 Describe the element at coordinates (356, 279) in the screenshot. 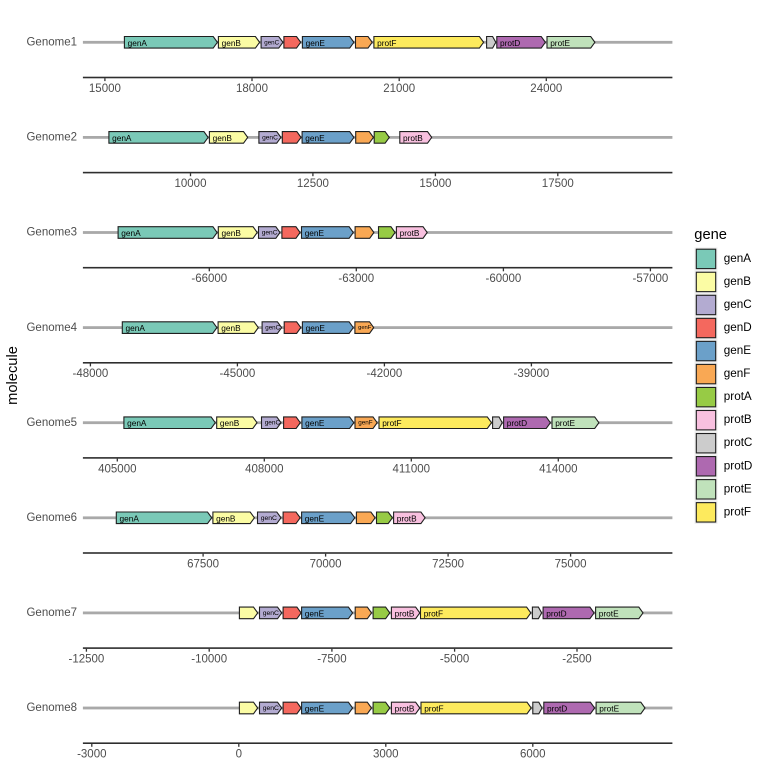

I see `svg-text: -63000` at that location.